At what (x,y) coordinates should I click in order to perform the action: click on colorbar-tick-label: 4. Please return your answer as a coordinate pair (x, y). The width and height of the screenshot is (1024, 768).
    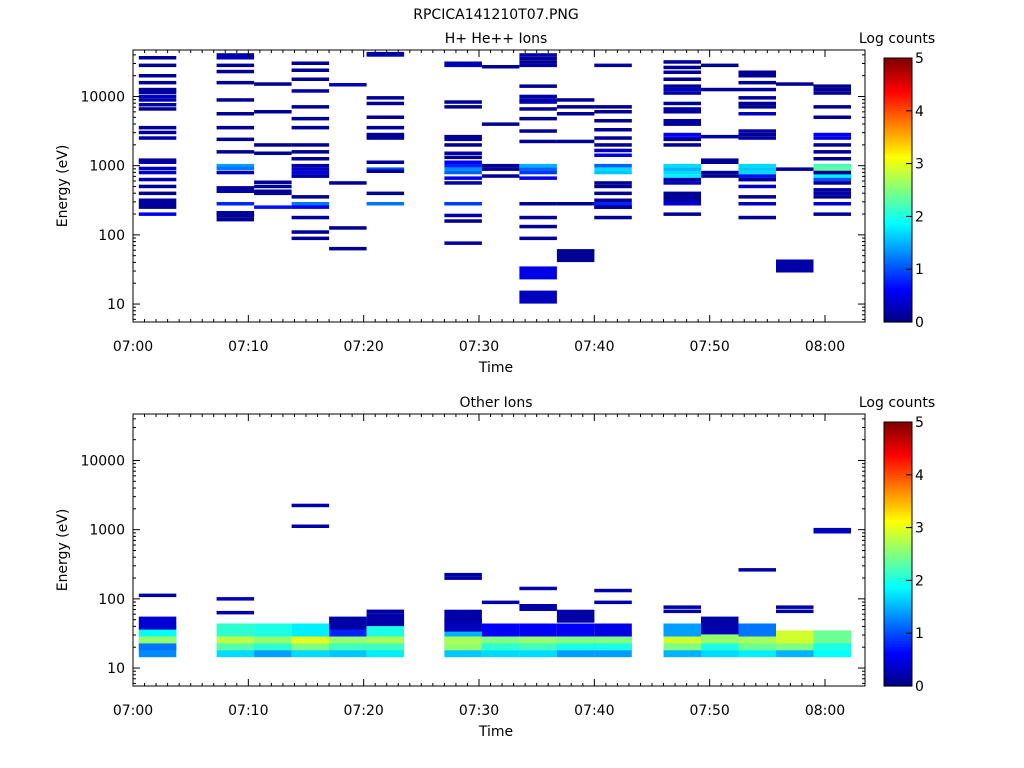
    Looking at the image, I should click on (919, 476).